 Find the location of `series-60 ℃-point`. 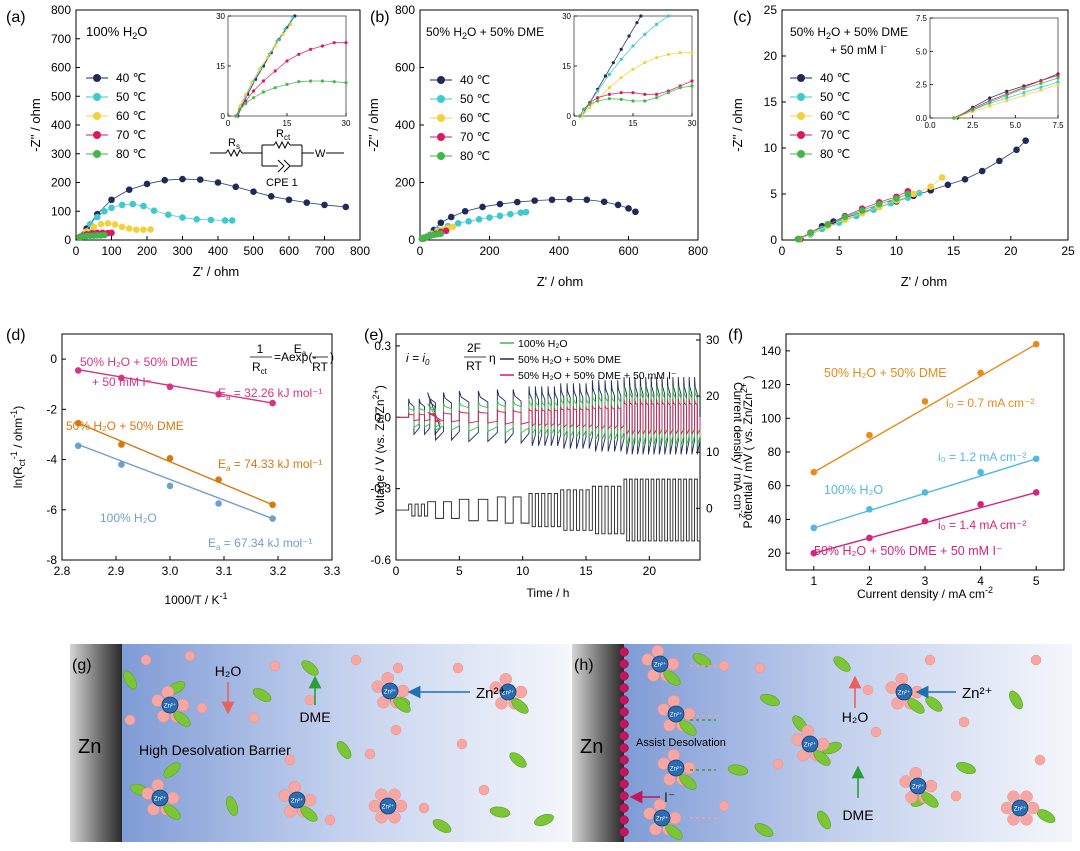

series-60 ℃-point is located at coordinates (136, 229).